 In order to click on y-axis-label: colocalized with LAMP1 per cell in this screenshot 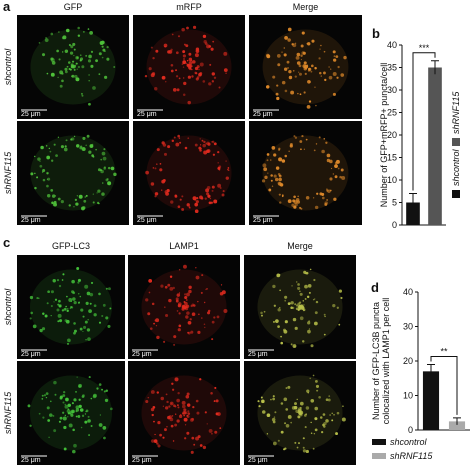, I will do `click(386, 361)`.